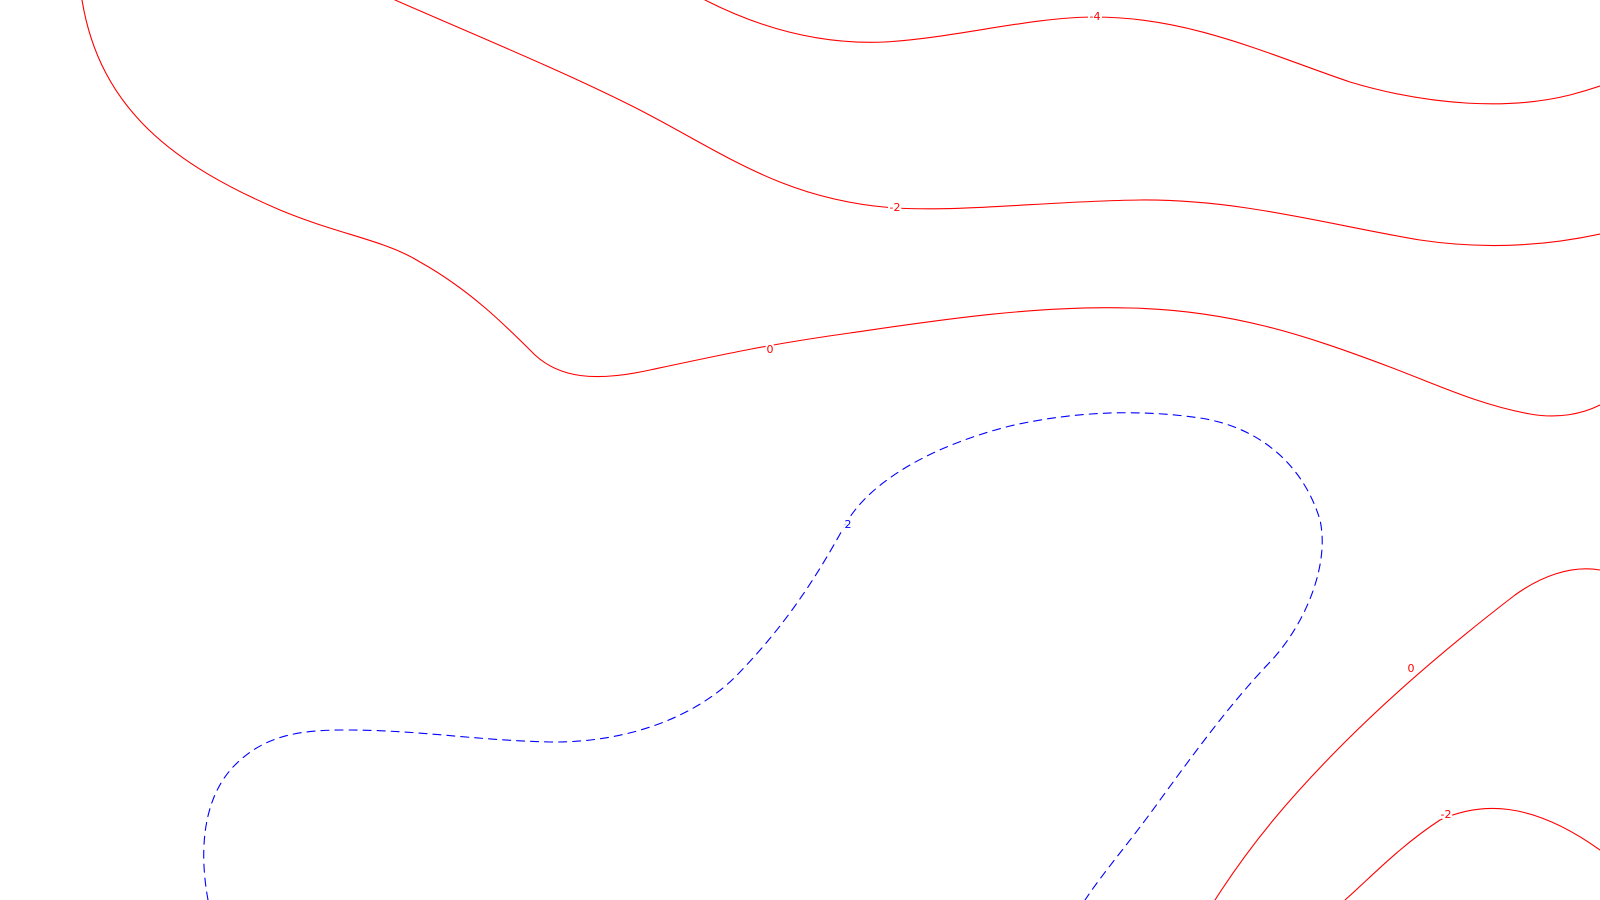  What do you see at coordinates (1446, 814) in the screenshot?
I see `contour-label-minus-2-lower-right: -2` at bounding box center [1446, 814].